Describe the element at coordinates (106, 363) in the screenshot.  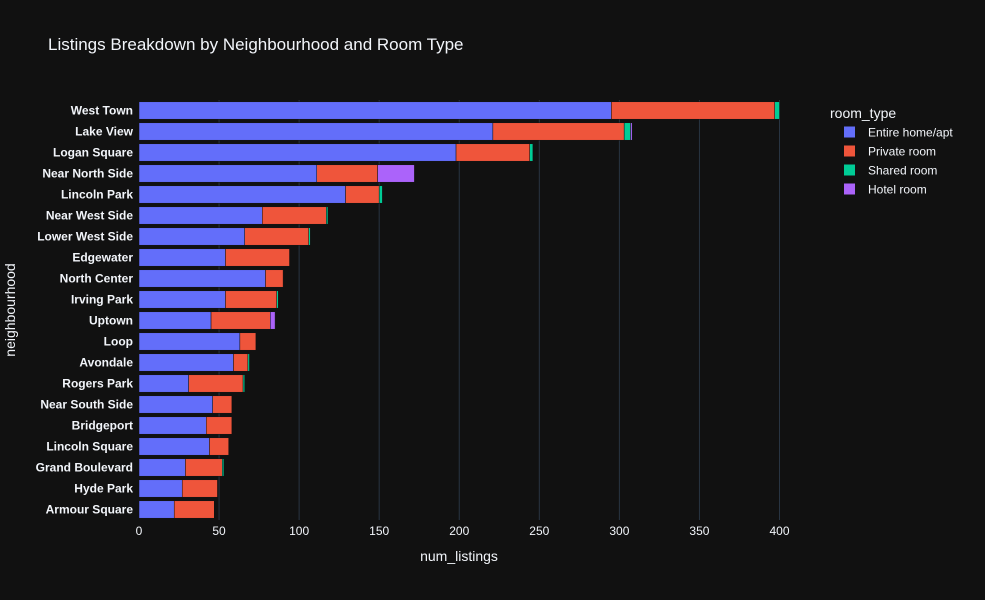
I see `y-tick-label: Avondale` at that location.